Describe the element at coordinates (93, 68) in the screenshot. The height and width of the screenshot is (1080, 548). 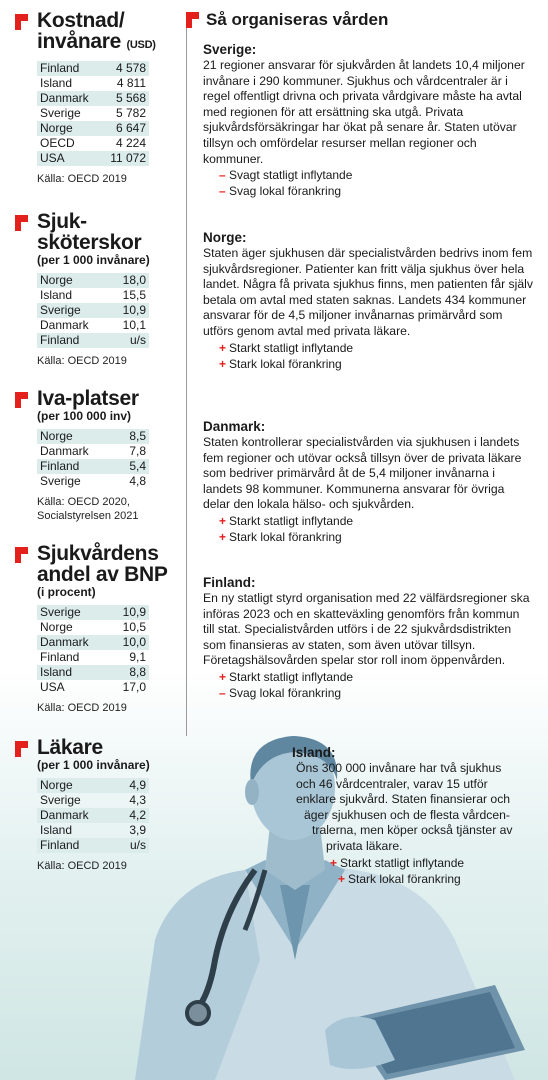
I see `table-row: Finland 4 578` at that location.